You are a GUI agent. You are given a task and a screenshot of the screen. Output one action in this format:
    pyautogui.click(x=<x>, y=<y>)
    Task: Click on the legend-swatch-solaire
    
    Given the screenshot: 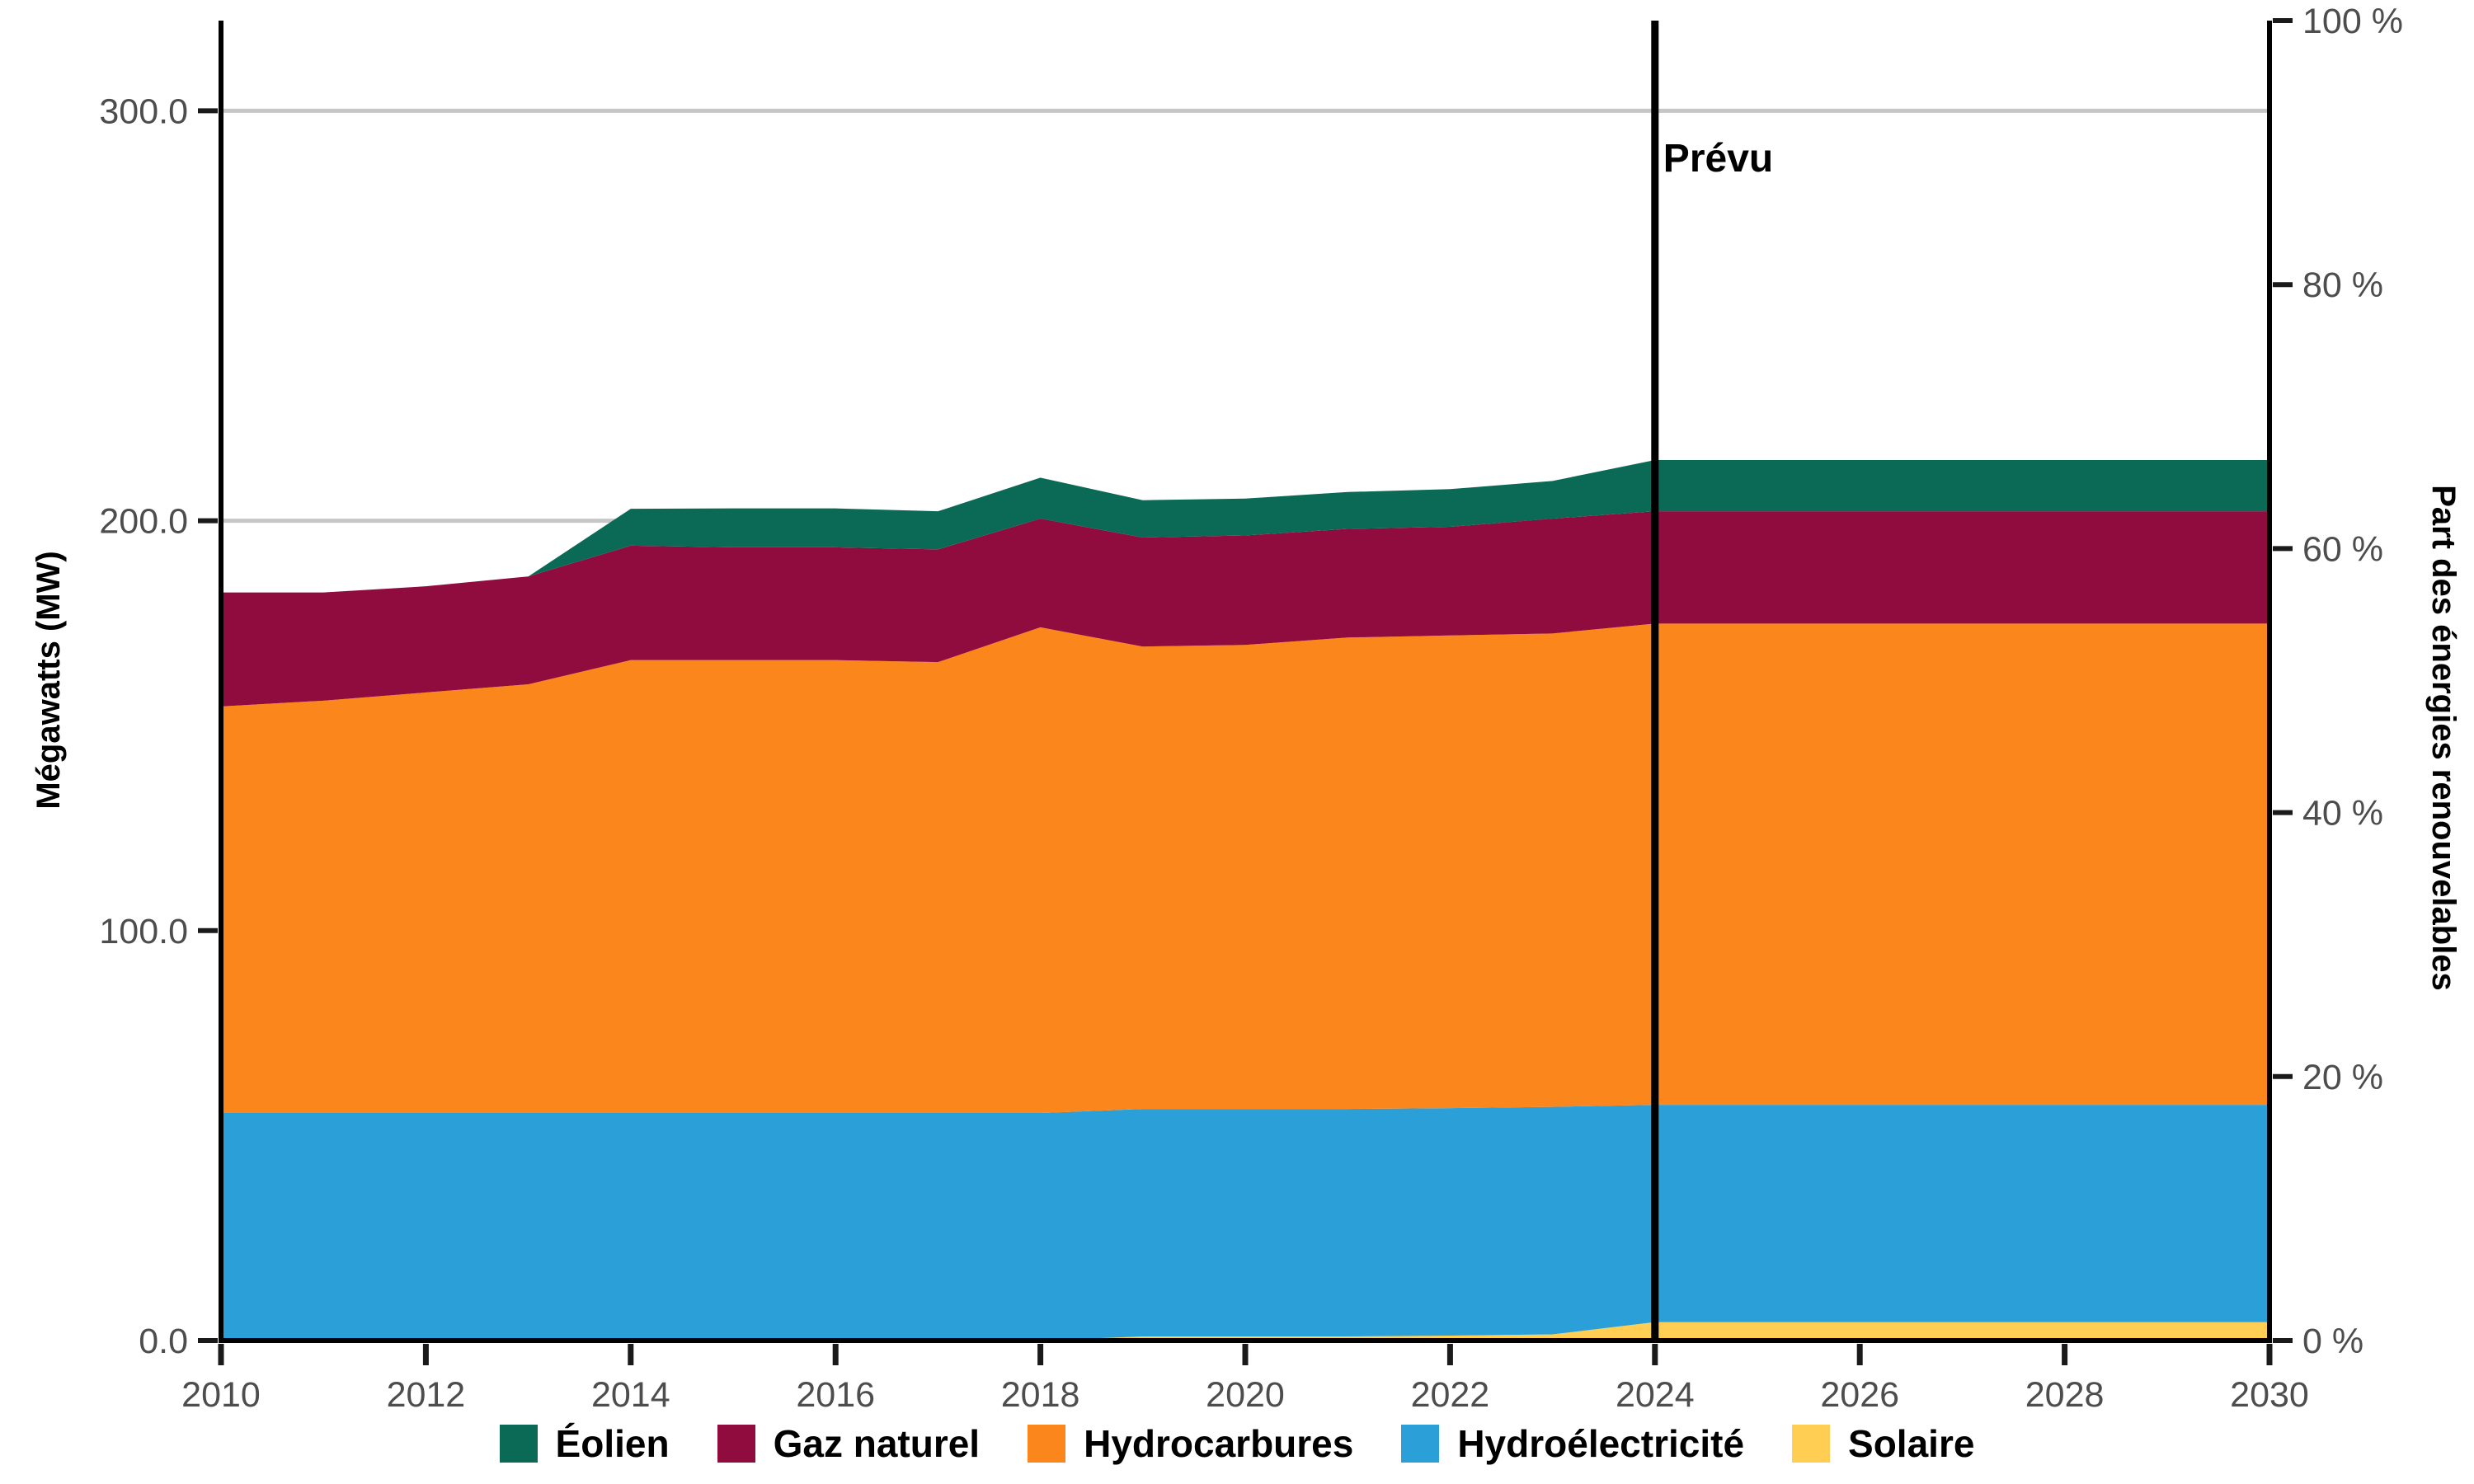 What is the action you would take?
    pyautogui.click(x=1811, y=1444)
    